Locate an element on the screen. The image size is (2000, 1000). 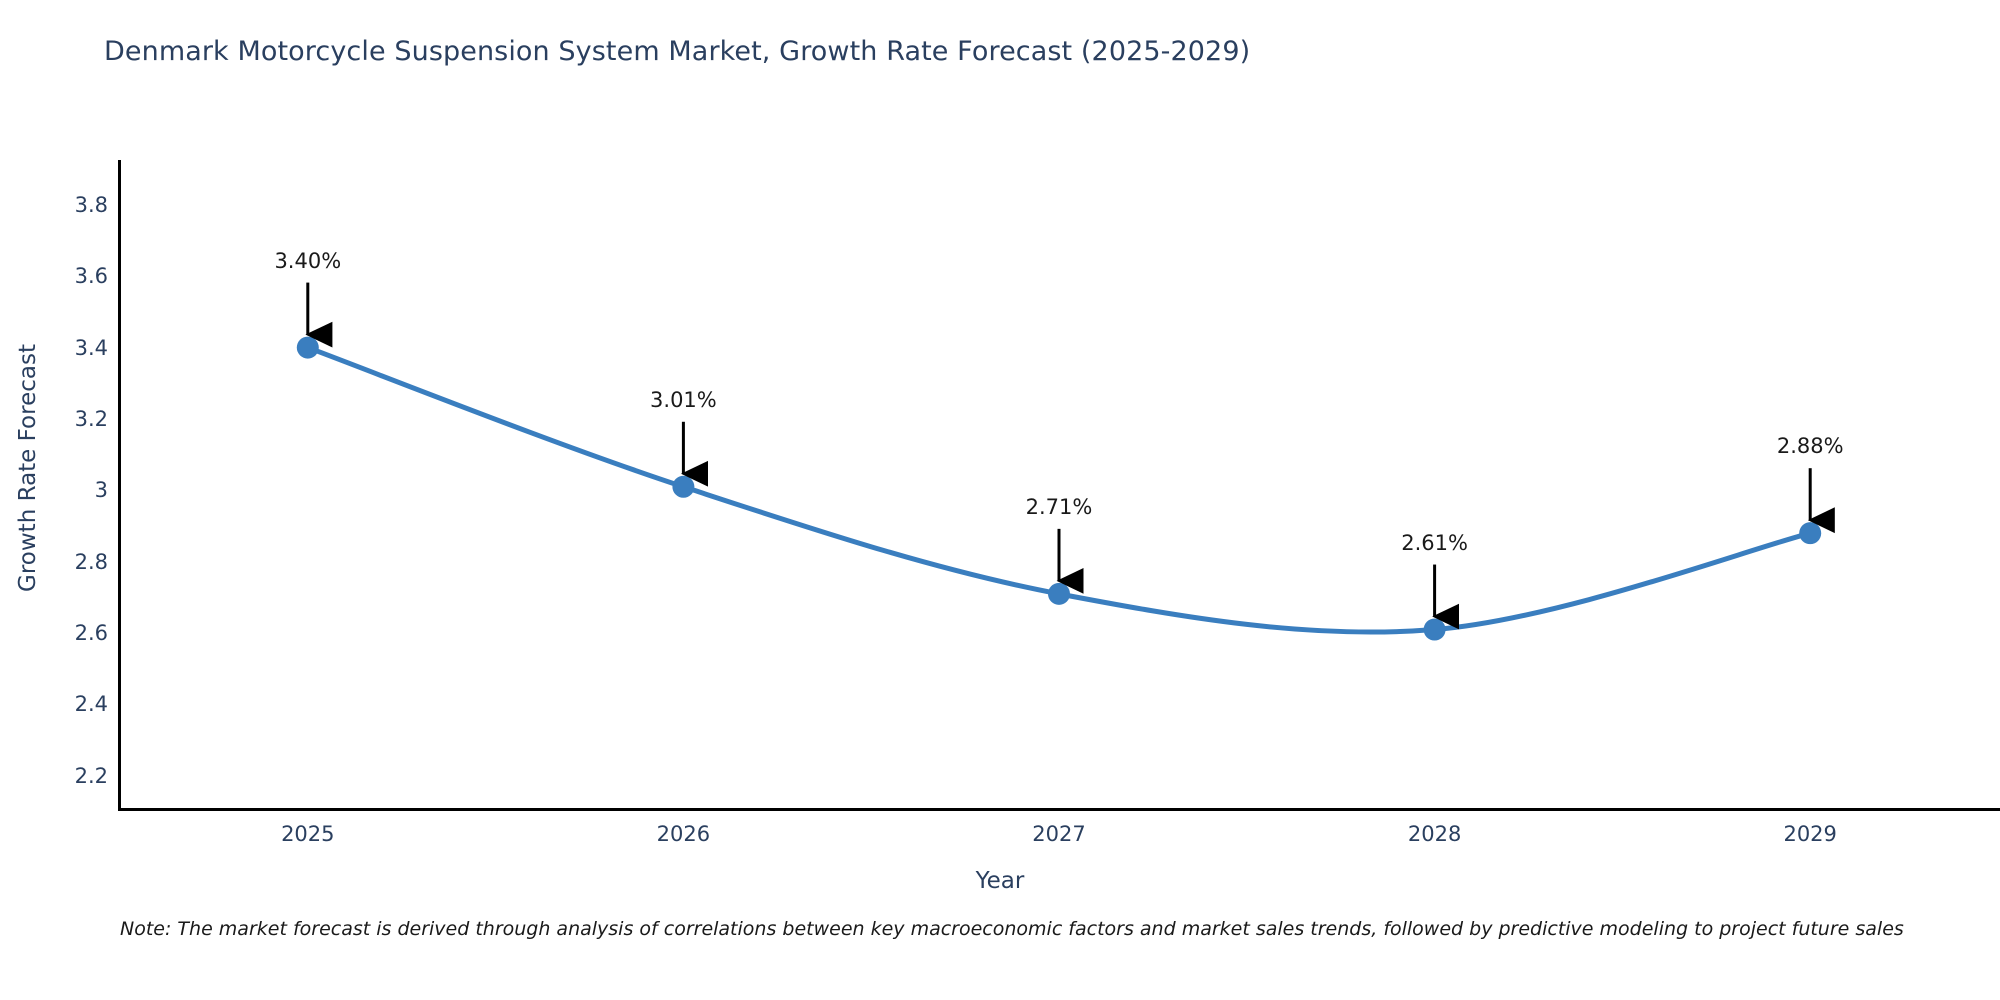
data-point-label: 3.40% is located at coordinates (308, 260).